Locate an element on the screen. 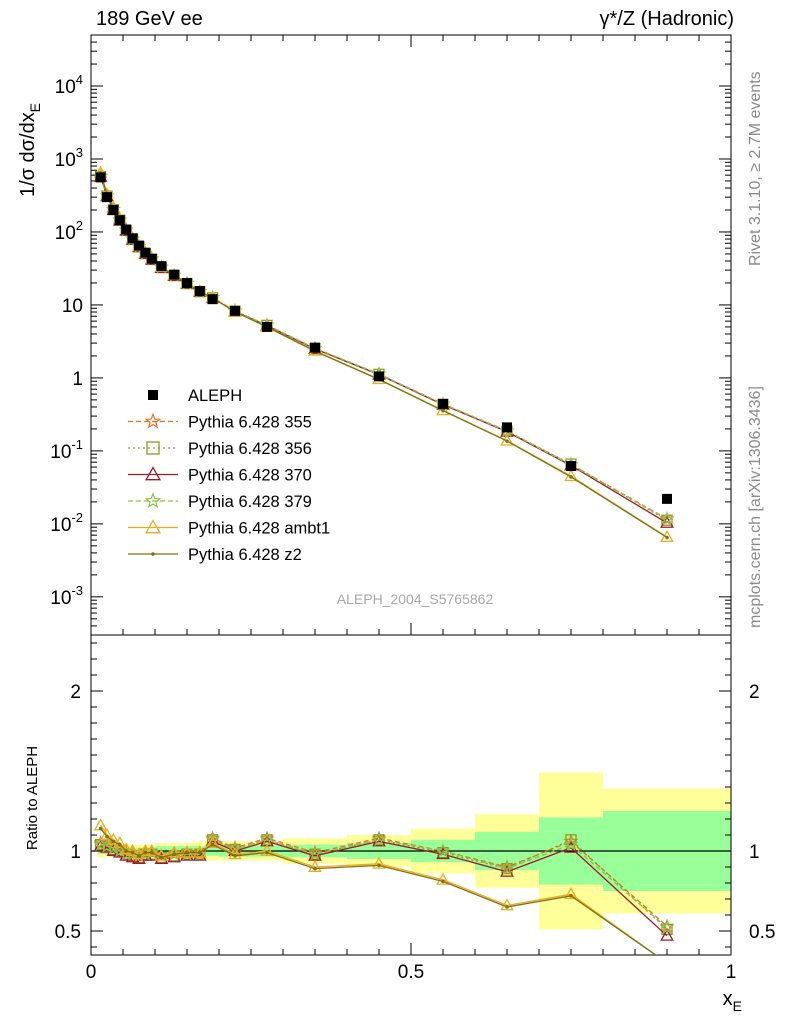 The width and height of the screenshot is (786, 1024). main-ytick-label: 10³ is located at coordinates (69, 158).